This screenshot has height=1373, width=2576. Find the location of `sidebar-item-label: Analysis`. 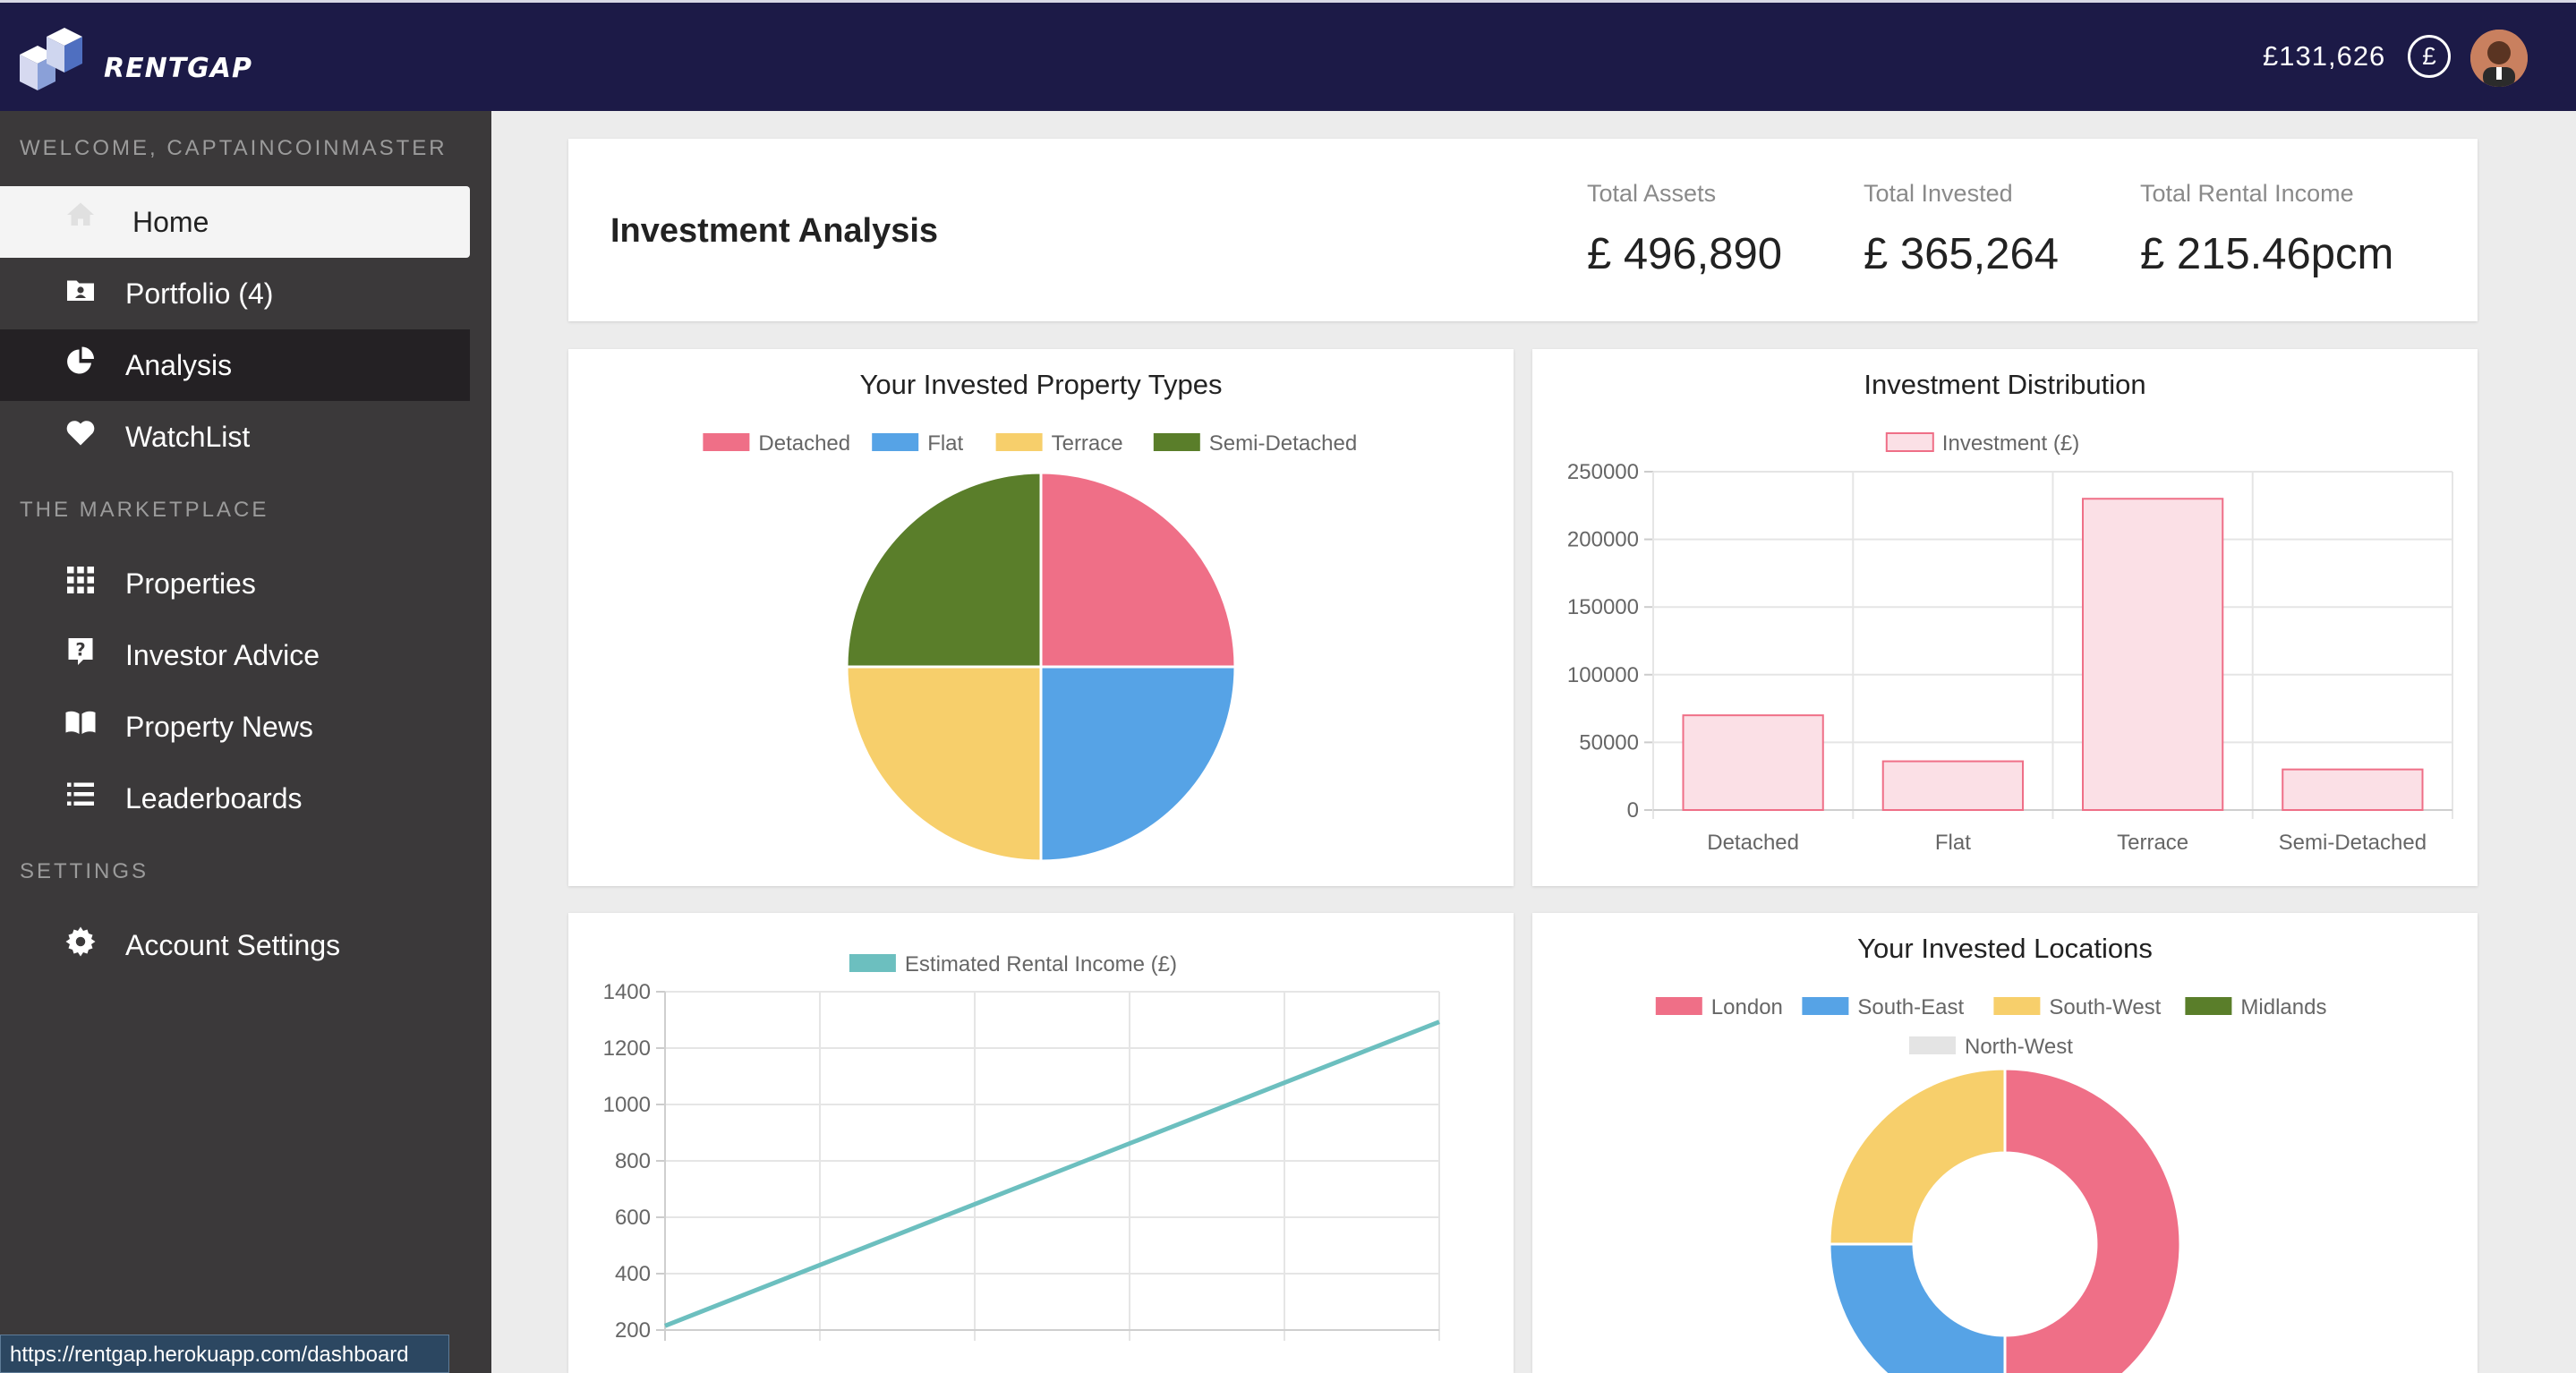

sidebar-item-label: Analysis is located at coordinates (179, 365).